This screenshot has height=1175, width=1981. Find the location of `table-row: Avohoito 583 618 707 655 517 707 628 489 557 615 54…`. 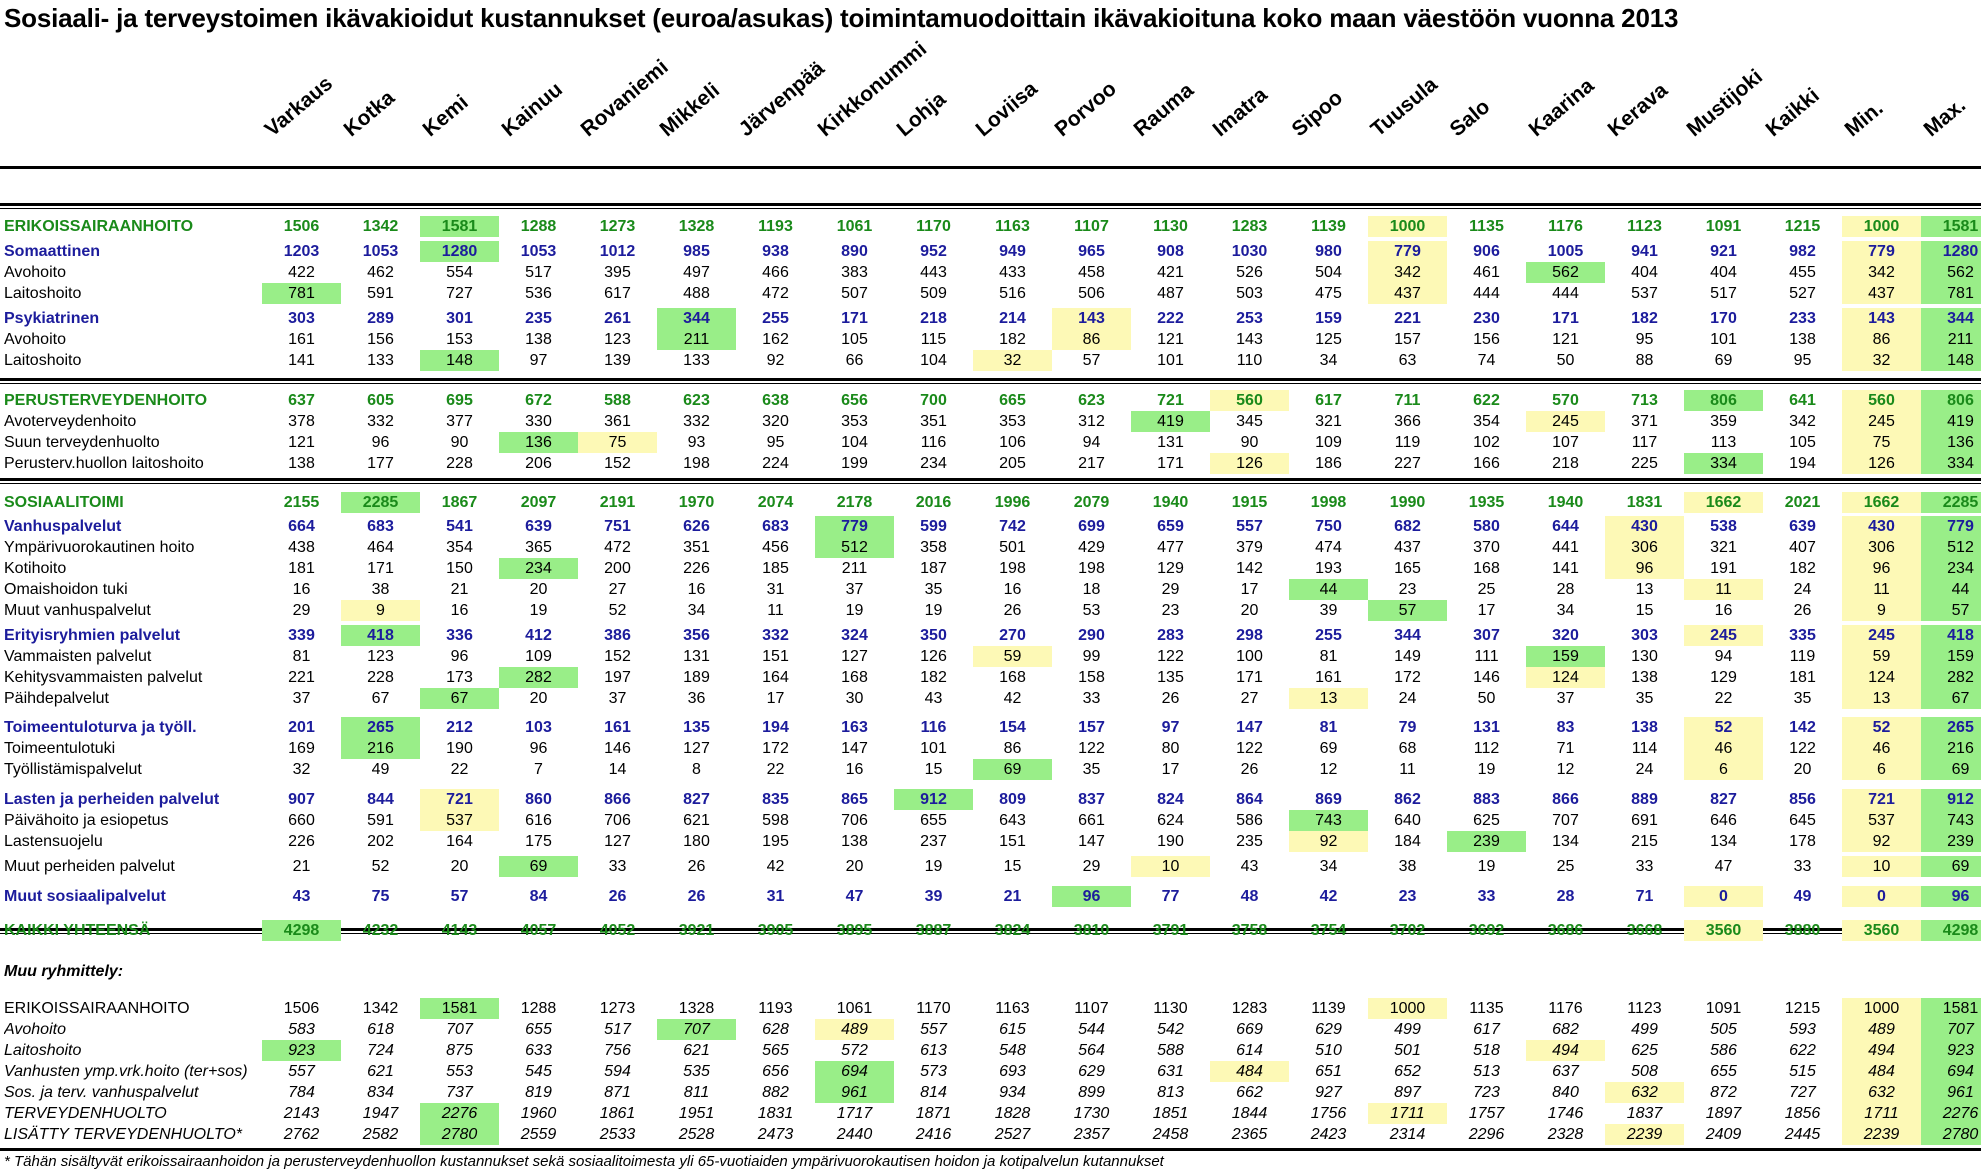

table-row: Avohoito 583 618 707 655 517 707 628 489 557 615 54… is located at coordinates (990, 1029).